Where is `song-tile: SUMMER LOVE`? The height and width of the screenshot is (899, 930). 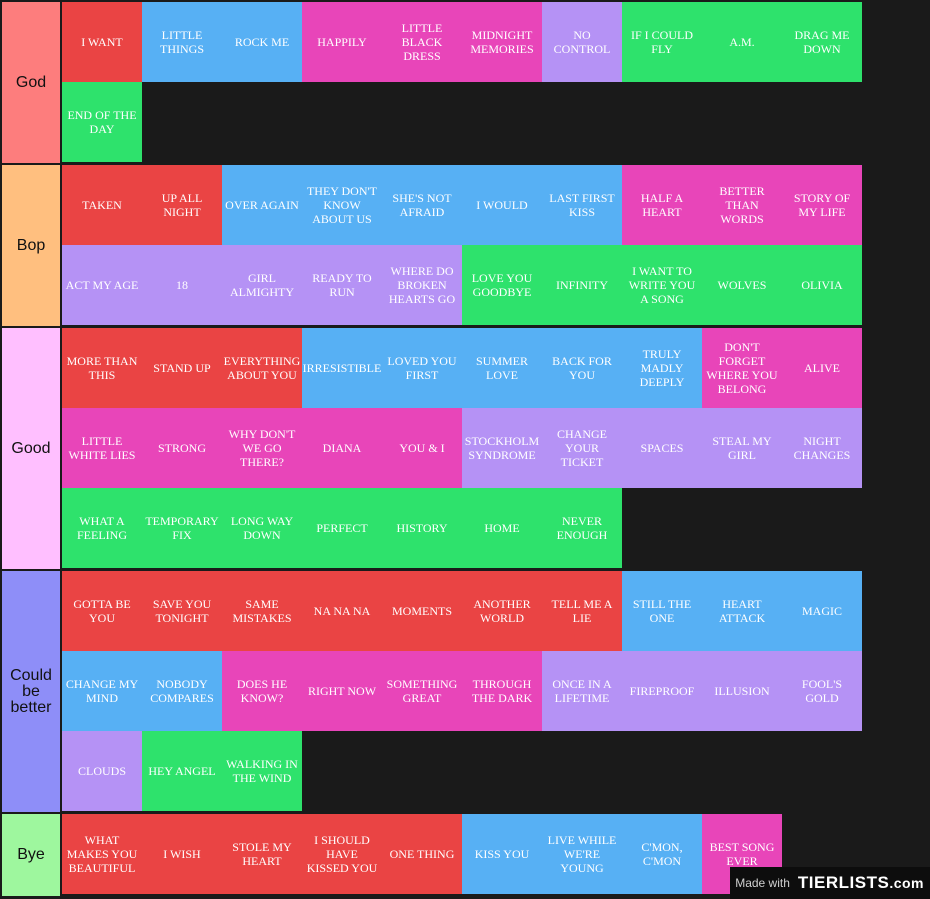 song-tile: SUMMER LOVE is located at coordinates (502, 368).